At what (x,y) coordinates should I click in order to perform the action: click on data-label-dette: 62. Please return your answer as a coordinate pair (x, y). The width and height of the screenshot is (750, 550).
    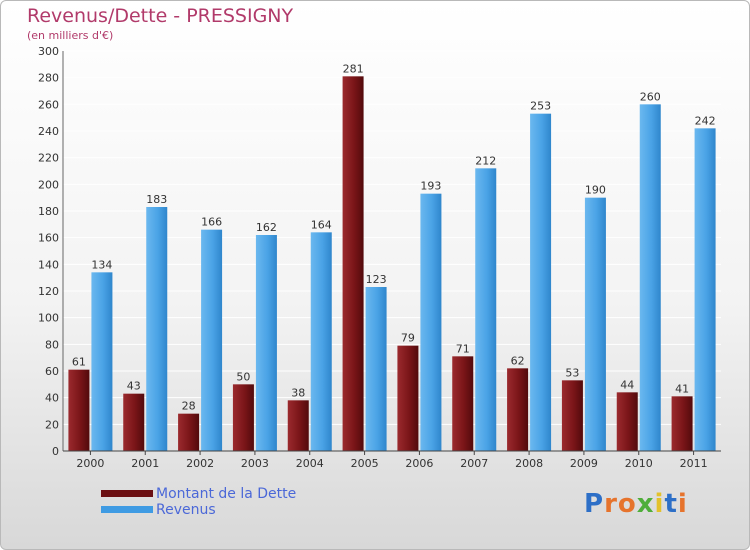
    Looking at the image, I should click on (518, 360).